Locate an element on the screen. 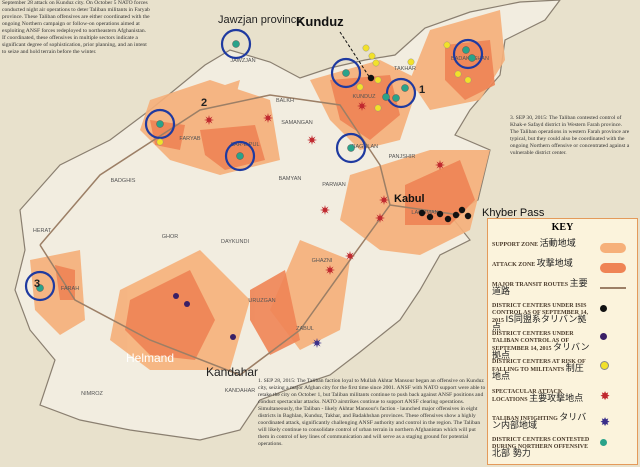 This screenshot has height=467, width=640. pointer is located at coordinates (355, 55).